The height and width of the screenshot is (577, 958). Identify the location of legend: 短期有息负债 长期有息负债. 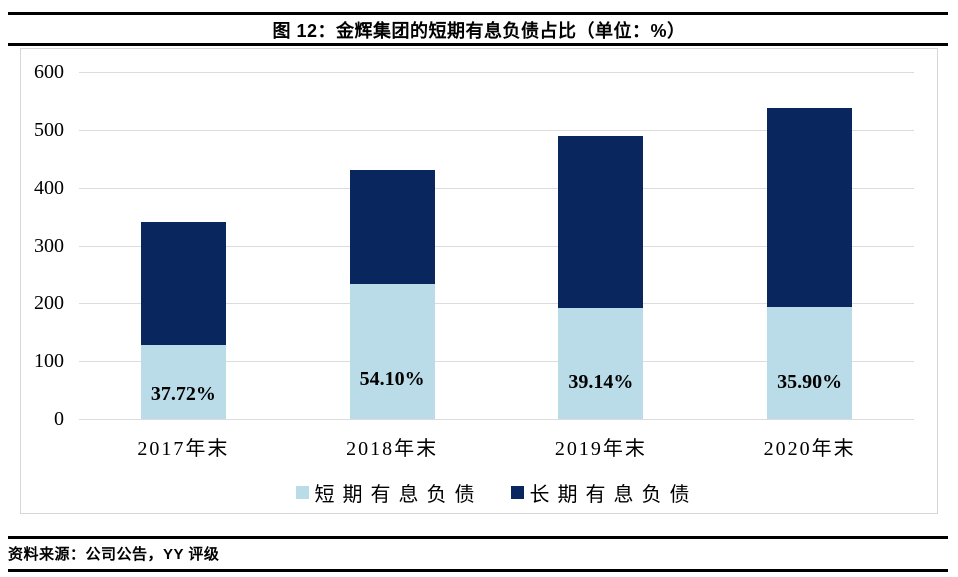
(496, 492).